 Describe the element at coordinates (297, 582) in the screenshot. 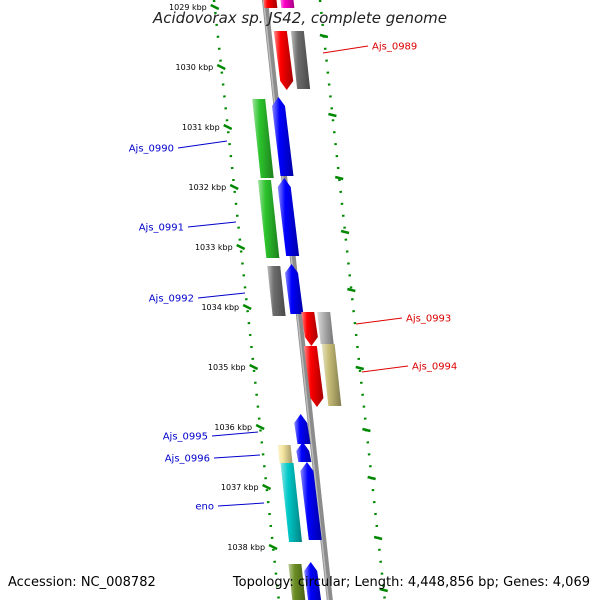

I see `gene-bottom-olive` at that location.